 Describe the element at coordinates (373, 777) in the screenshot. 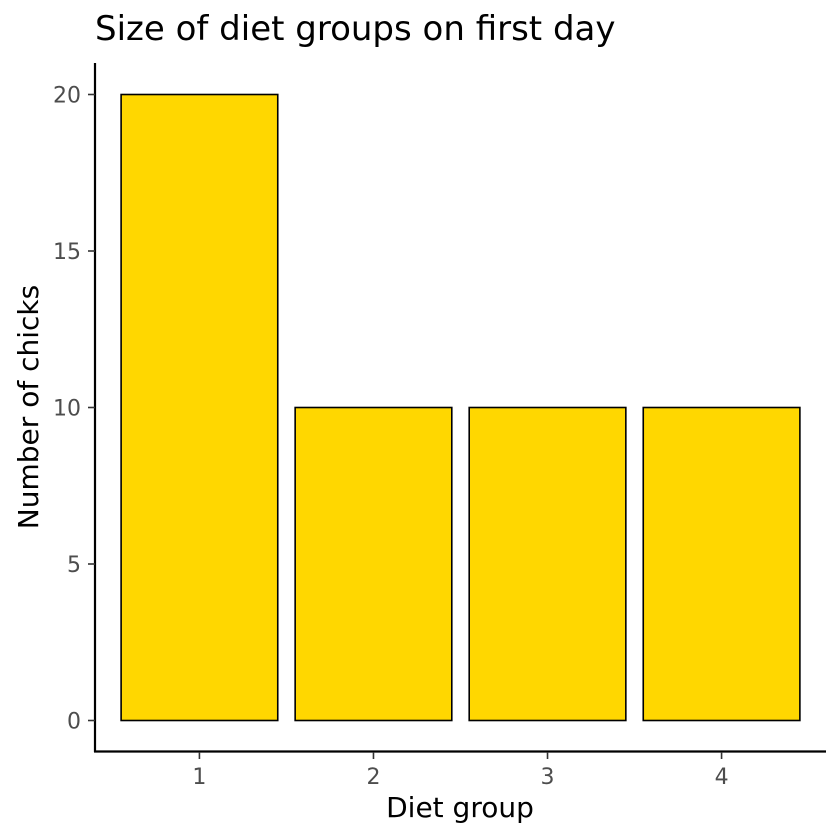

I see `x-tick-label: 2` at that location.